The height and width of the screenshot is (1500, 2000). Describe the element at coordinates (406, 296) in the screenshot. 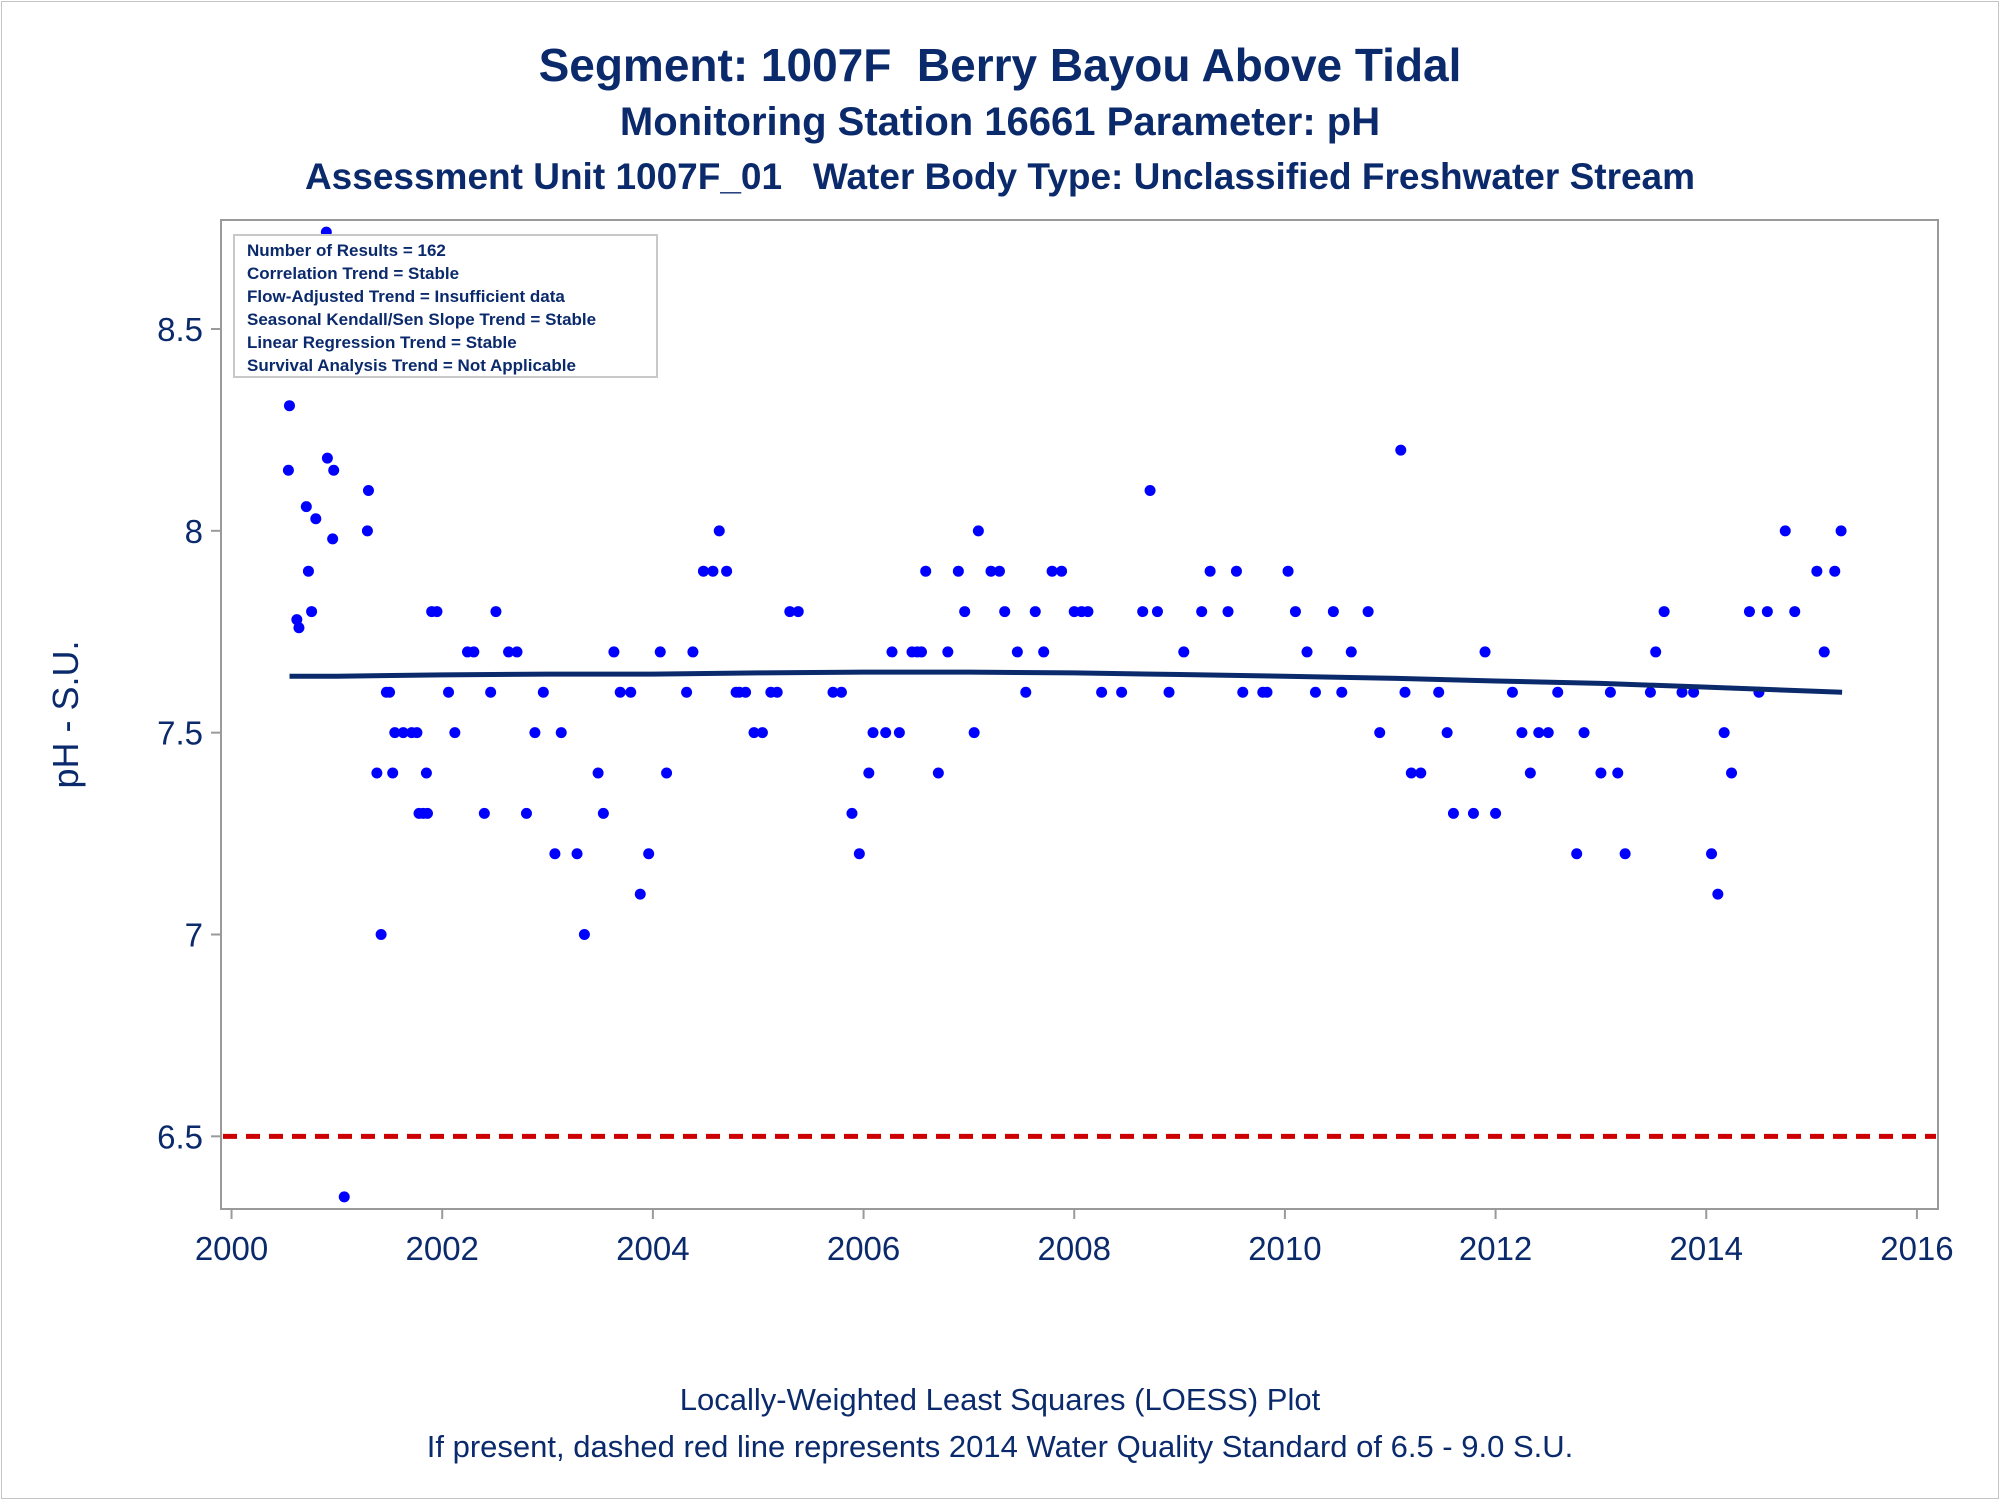

I see `stats-line: Flow-Adjusted Trend = Insufficient data` at that location.